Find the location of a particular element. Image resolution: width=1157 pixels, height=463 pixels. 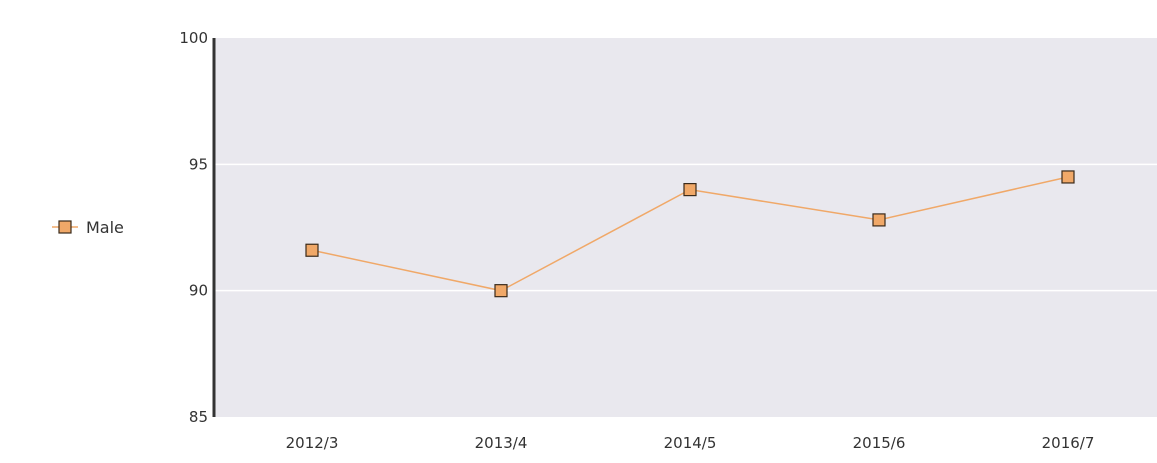

legend: Male is located at coordinates (88, 227).